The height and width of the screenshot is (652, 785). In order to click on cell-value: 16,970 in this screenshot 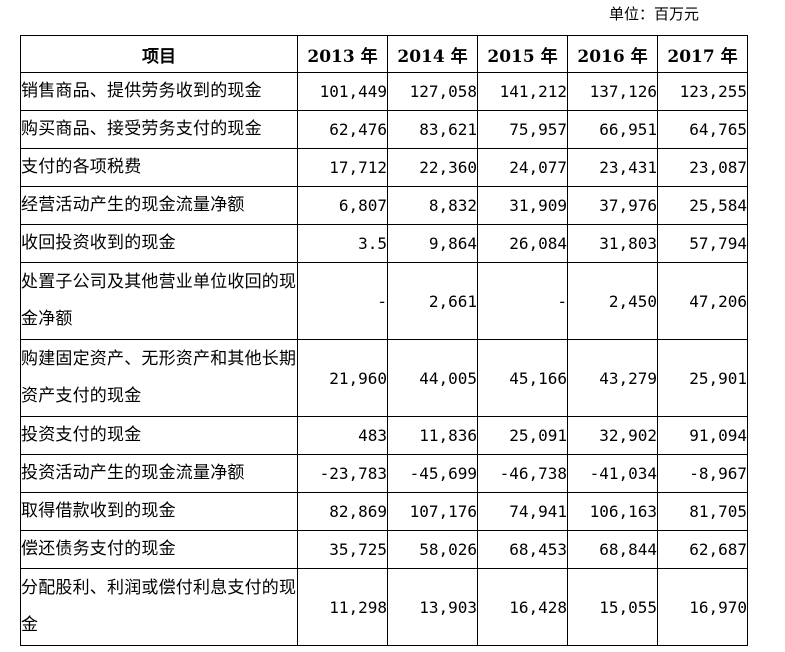, I will do `click(702, 607)`.